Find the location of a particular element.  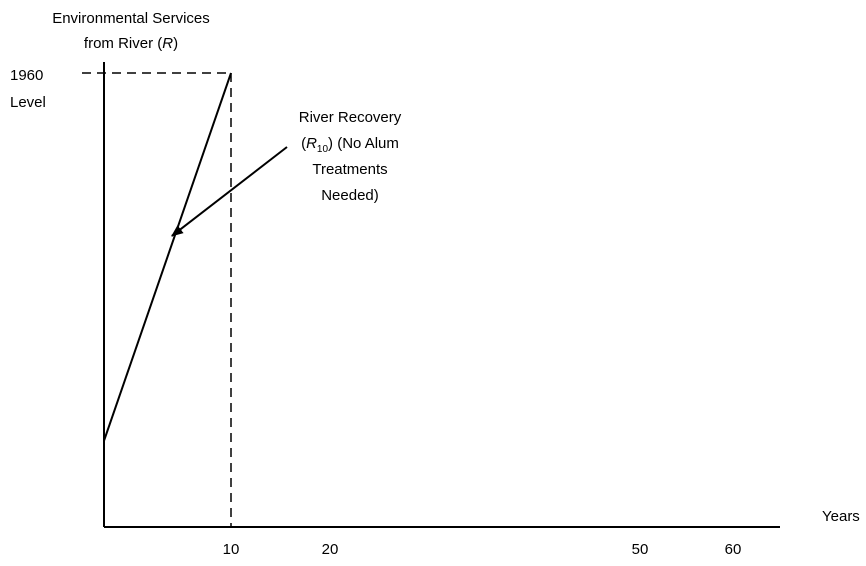

x-tick-labels: 10 20 50 60 is located at coordinates (482, 549).